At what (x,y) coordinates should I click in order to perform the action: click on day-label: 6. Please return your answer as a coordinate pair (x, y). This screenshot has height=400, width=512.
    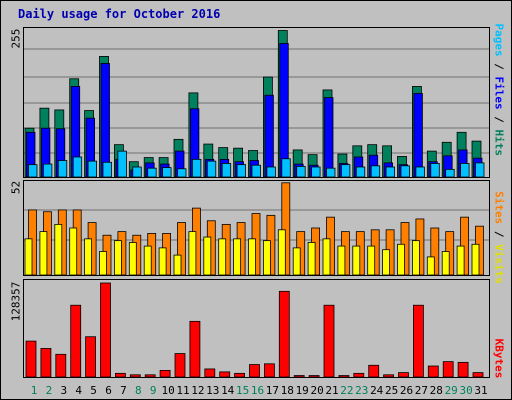
    Looking at the image, I should click on (108, 390).